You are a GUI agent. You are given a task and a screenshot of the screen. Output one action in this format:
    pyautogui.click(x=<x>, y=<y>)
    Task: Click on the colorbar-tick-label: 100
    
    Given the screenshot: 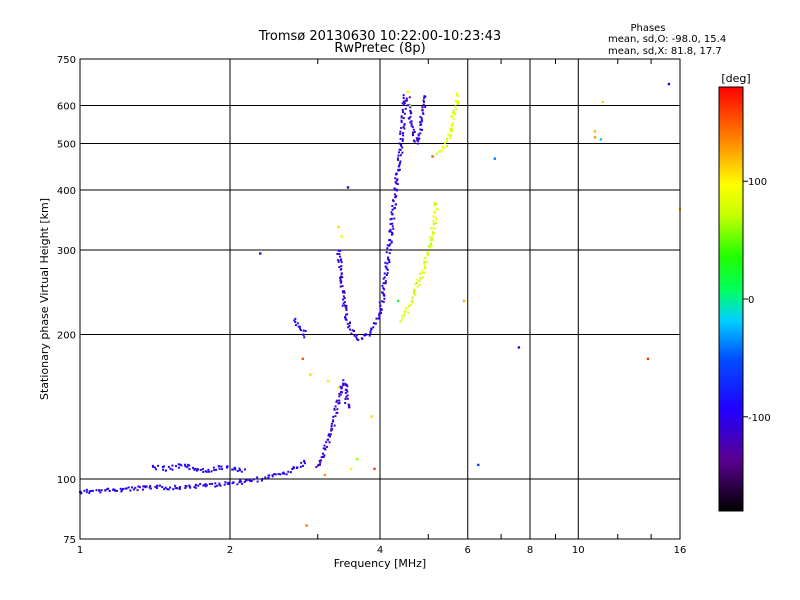 What is the action you would take?
    pyautogui.click(x=757, y=182)
    